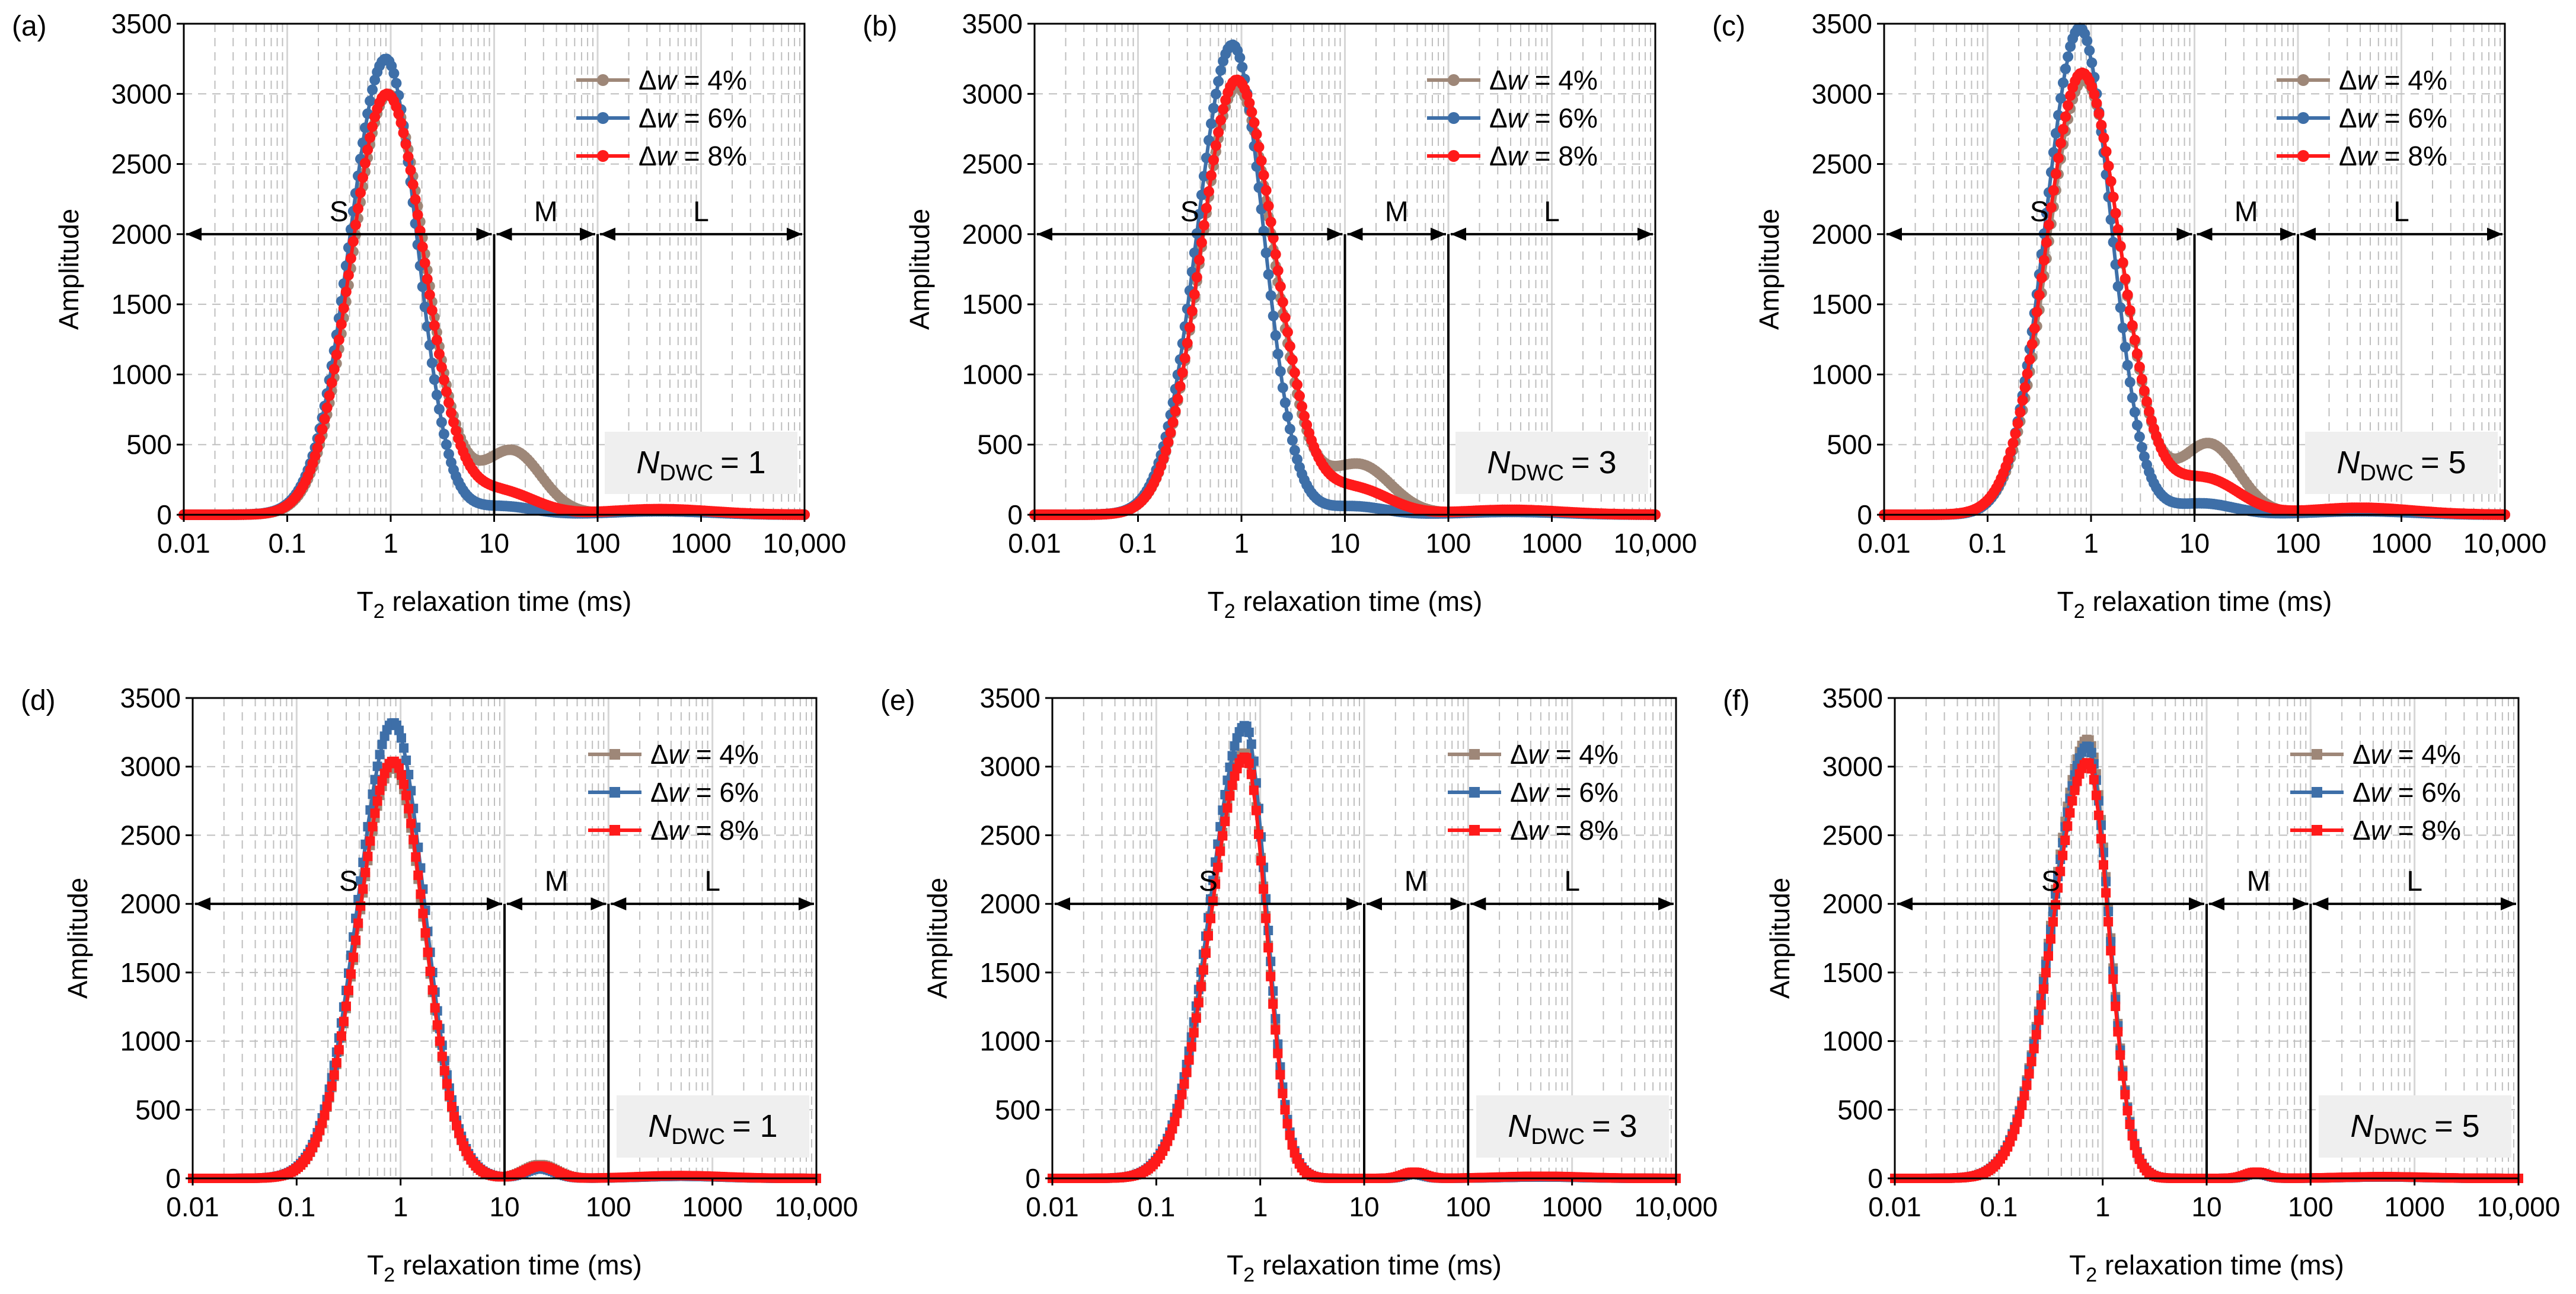 The height and width of the screenshot is (1294, 2576). Describe the element at coordinates (2194, 543) in the screenshot. I see `x-tick-label: 10` at that location.